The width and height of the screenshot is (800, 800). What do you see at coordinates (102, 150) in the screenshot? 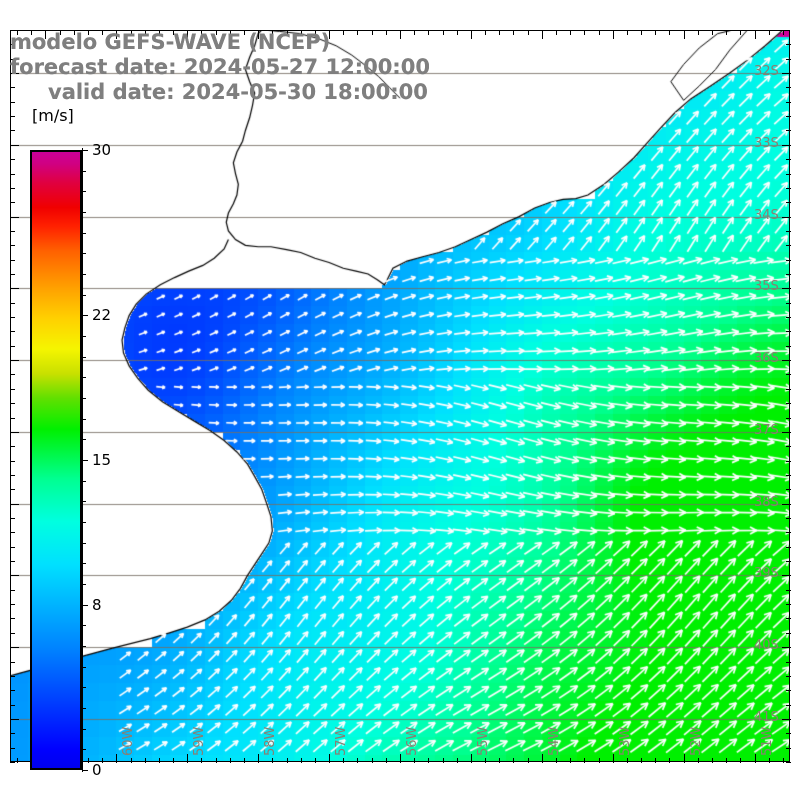
I see `colorbar-tick-label: 30` at bounding box center [102, 150].